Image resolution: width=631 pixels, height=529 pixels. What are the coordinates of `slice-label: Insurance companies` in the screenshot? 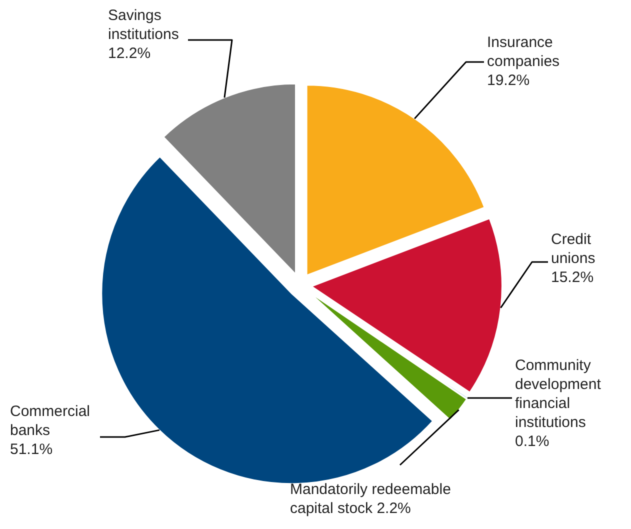 It's located at (523, 52).